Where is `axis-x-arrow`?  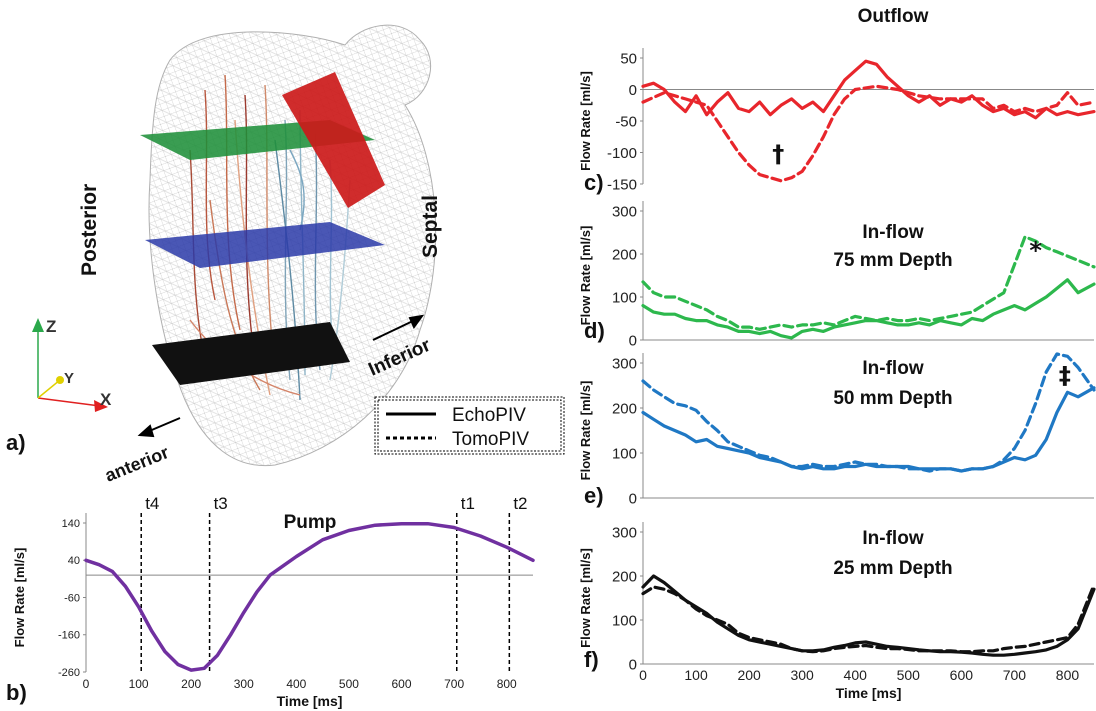 axis-x-arrow is located at coordinates (101, 406).